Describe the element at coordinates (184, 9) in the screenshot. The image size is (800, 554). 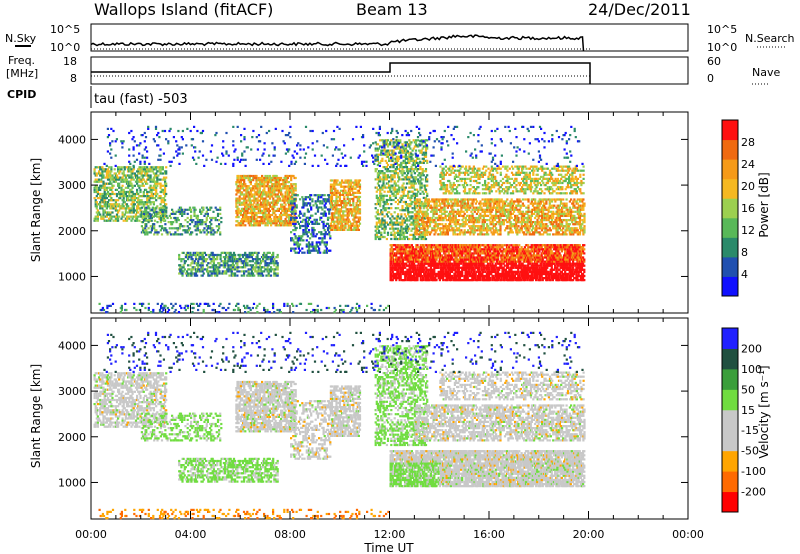
I see `station-title: Wallops Island (fitACF)` at that location.